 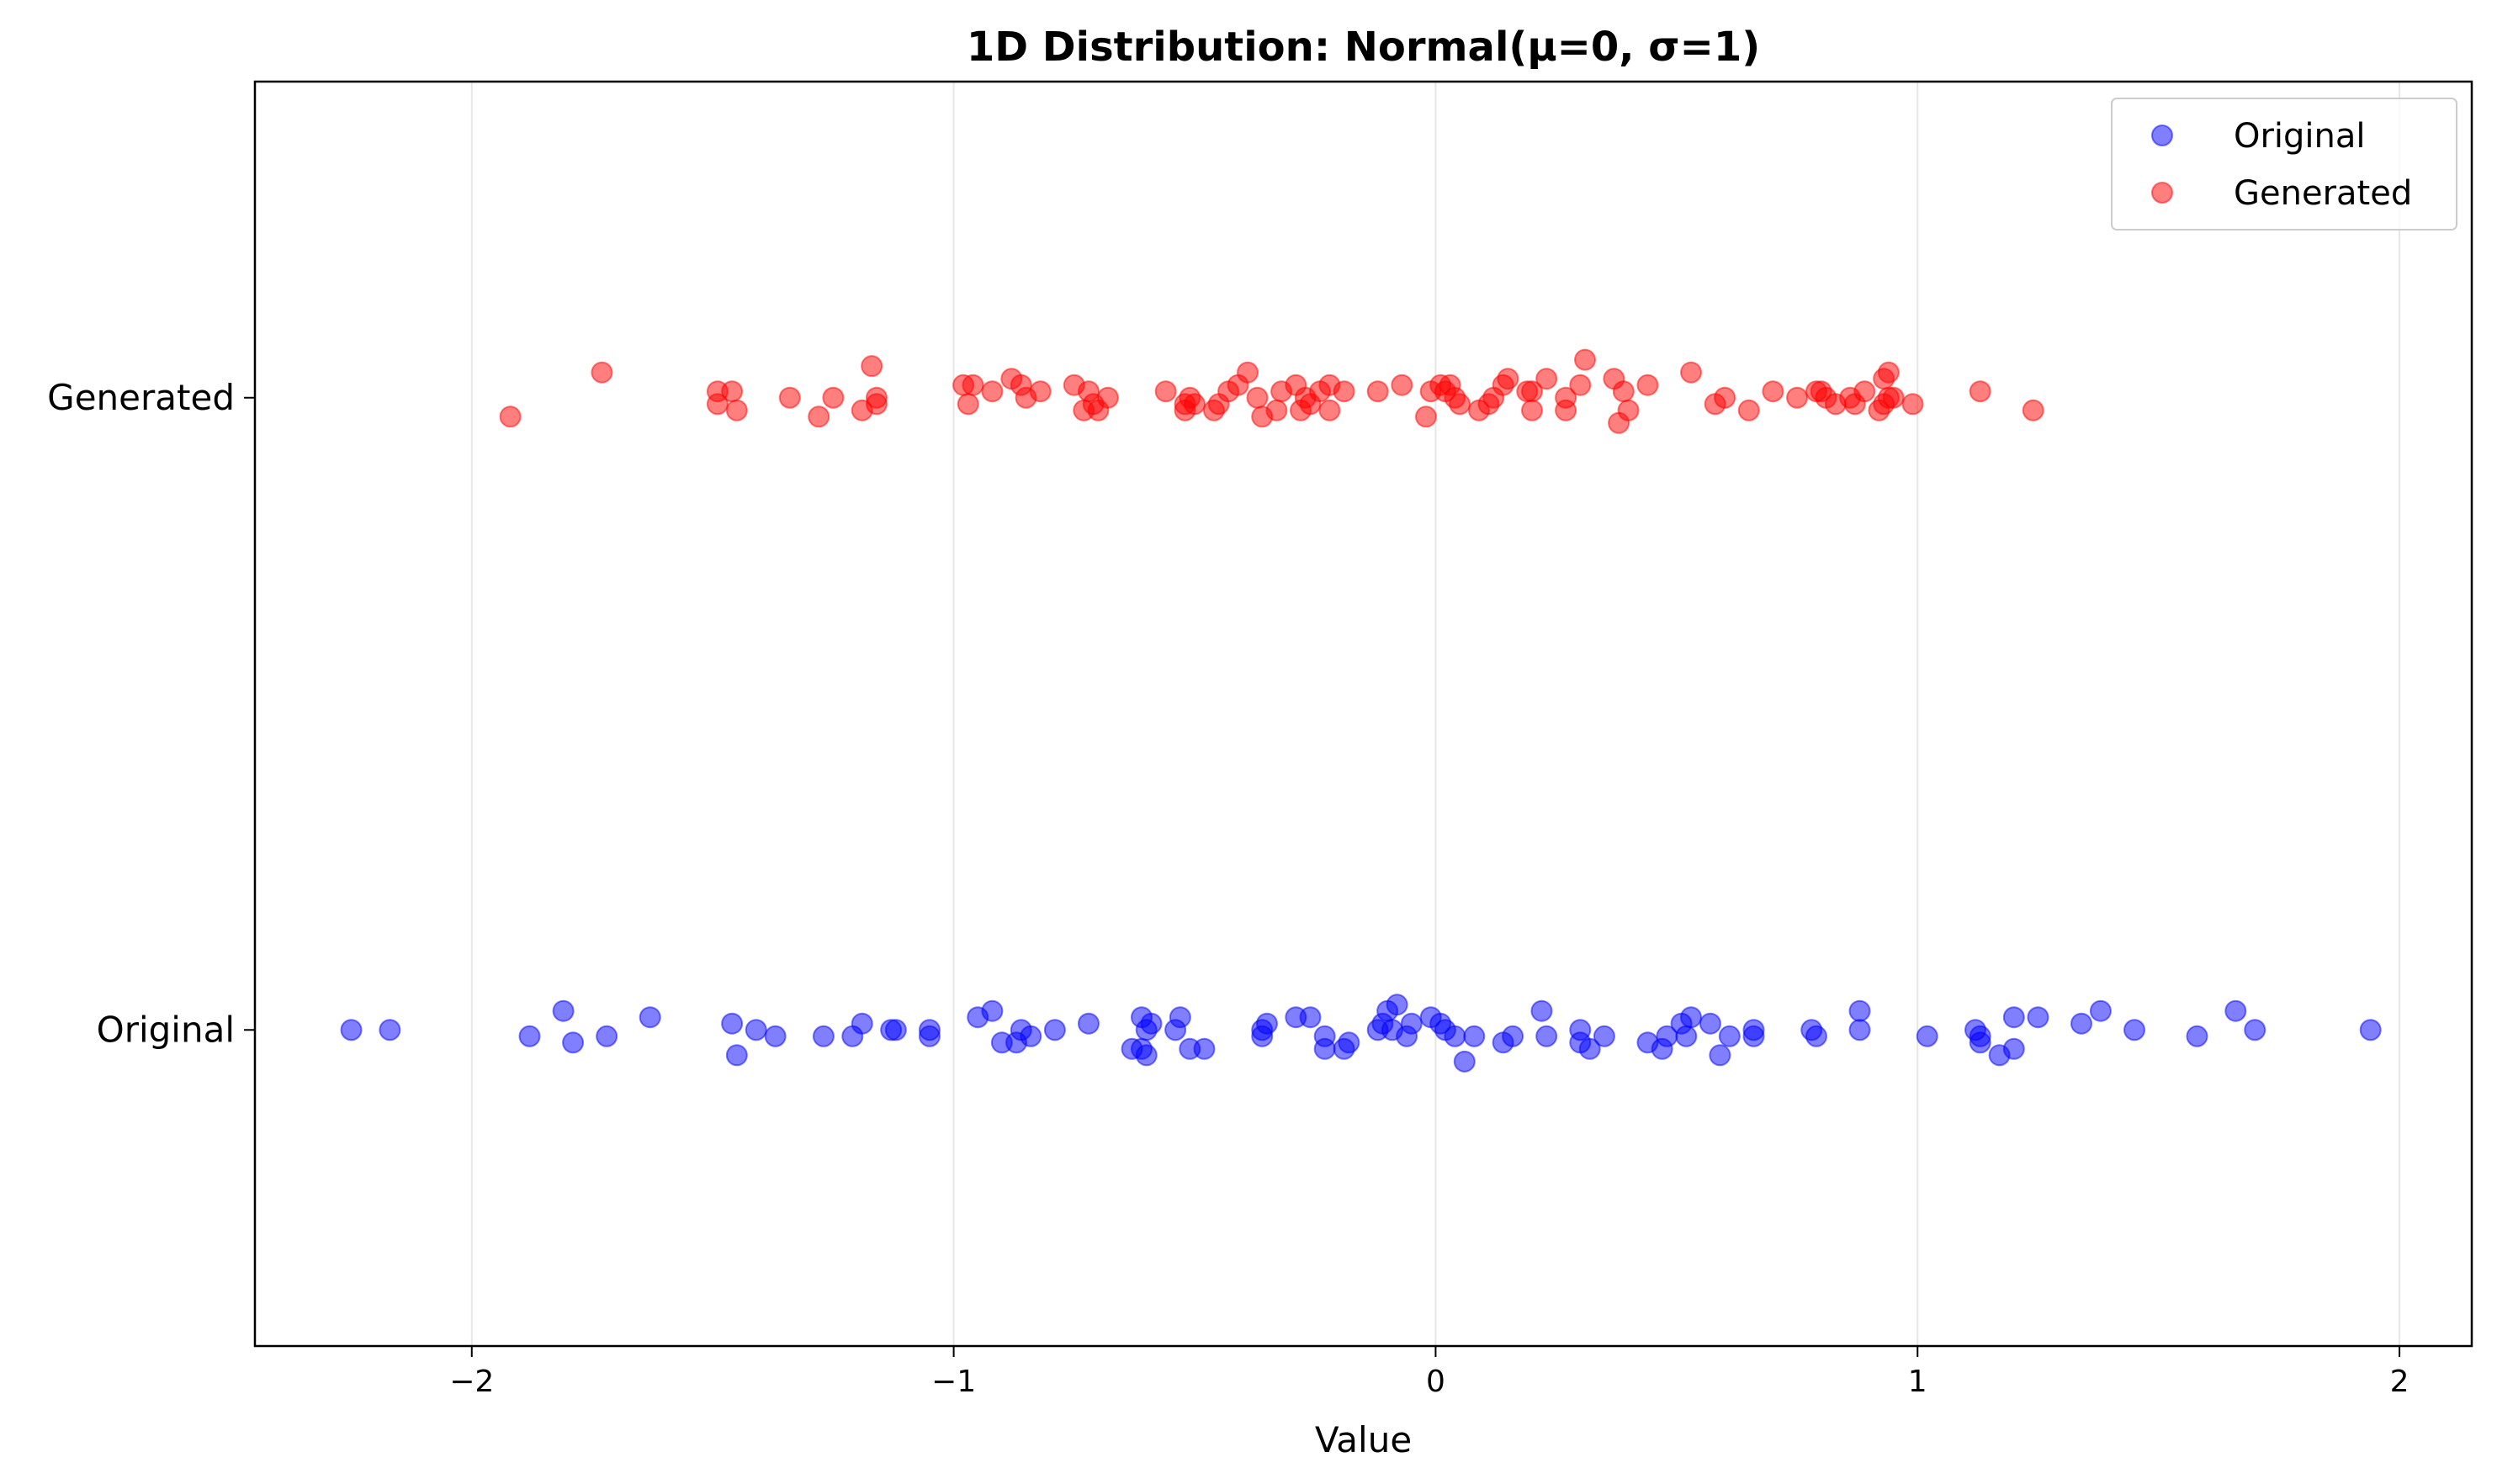 I want to click on x-axis-label: Value, so click(x=1364, y=1439).